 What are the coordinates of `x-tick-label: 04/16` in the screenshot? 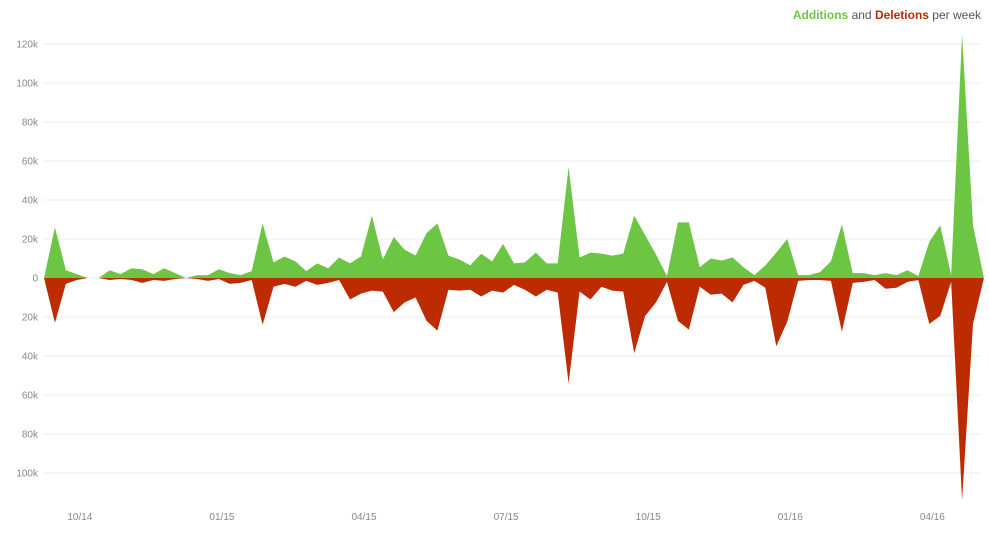 It's located at (932, 517).